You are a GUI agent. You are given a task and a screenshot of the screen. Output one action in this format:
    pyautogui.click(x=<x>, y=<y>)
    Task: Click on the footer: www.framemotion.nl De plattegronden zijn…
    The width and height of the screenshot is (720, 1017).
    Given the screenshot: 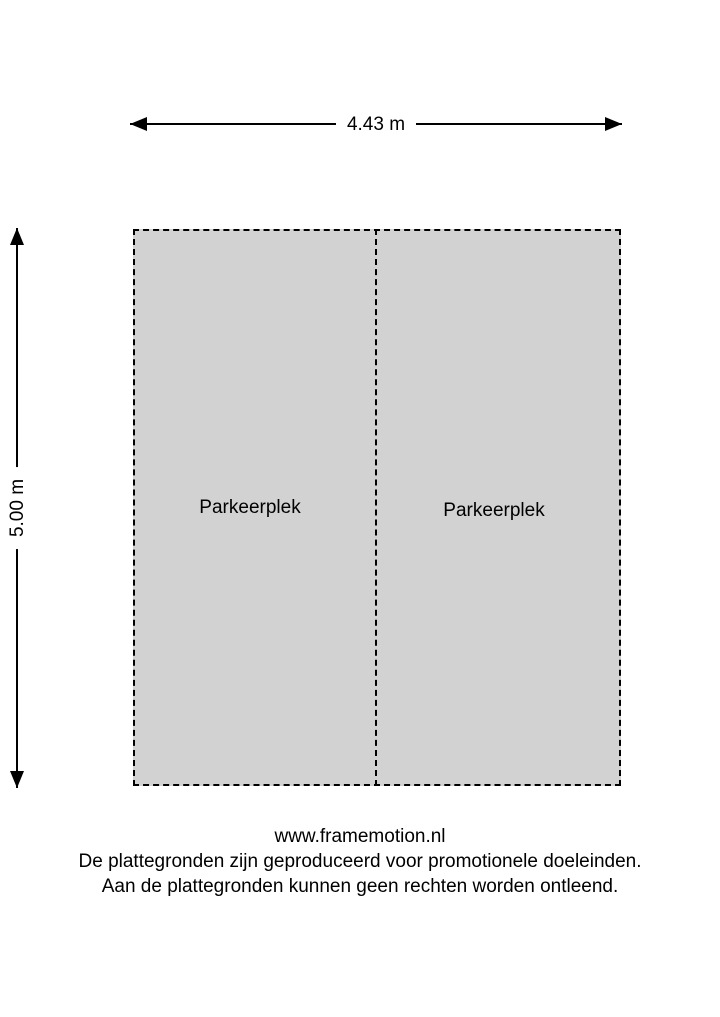 What is the action you would take?
    pyautogui.click(x=360, y=861)
    